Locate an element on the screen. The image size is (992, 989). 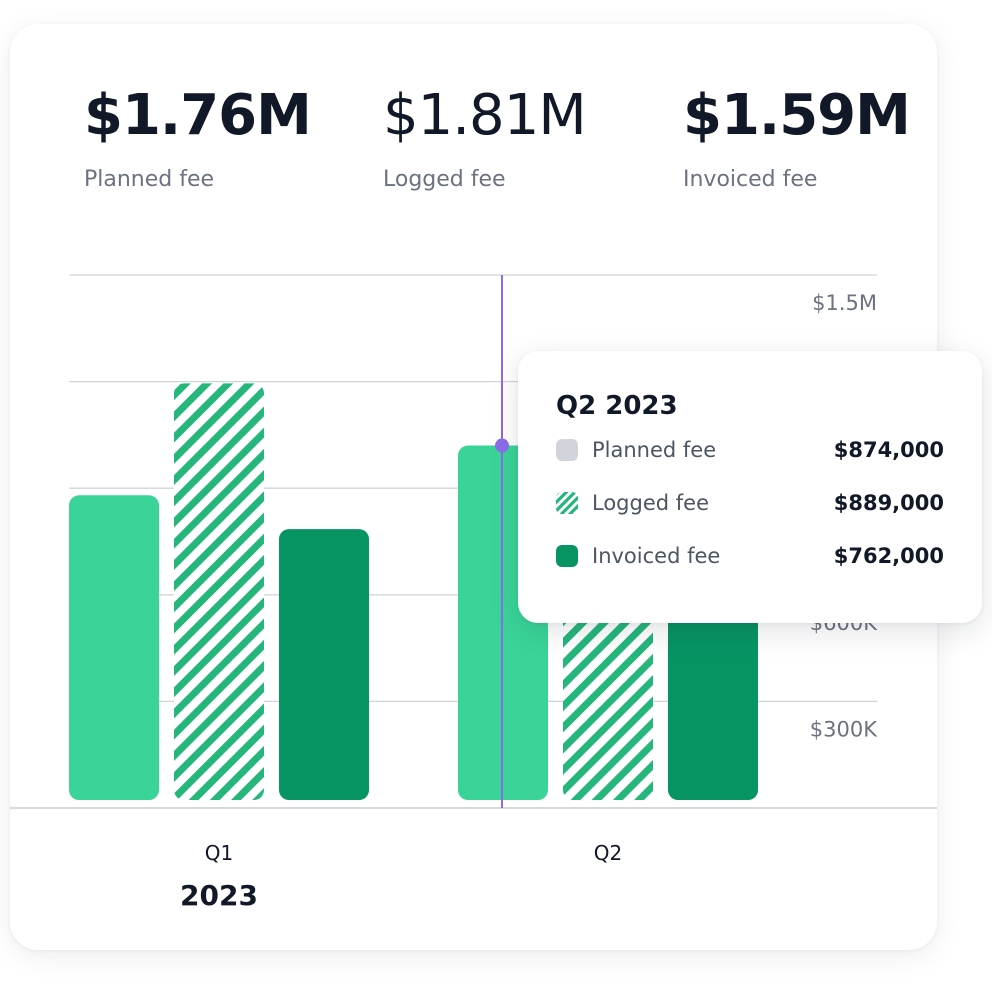
logged-fee-stat: $1.81M Logged fee is located at coordinates (485, 138).